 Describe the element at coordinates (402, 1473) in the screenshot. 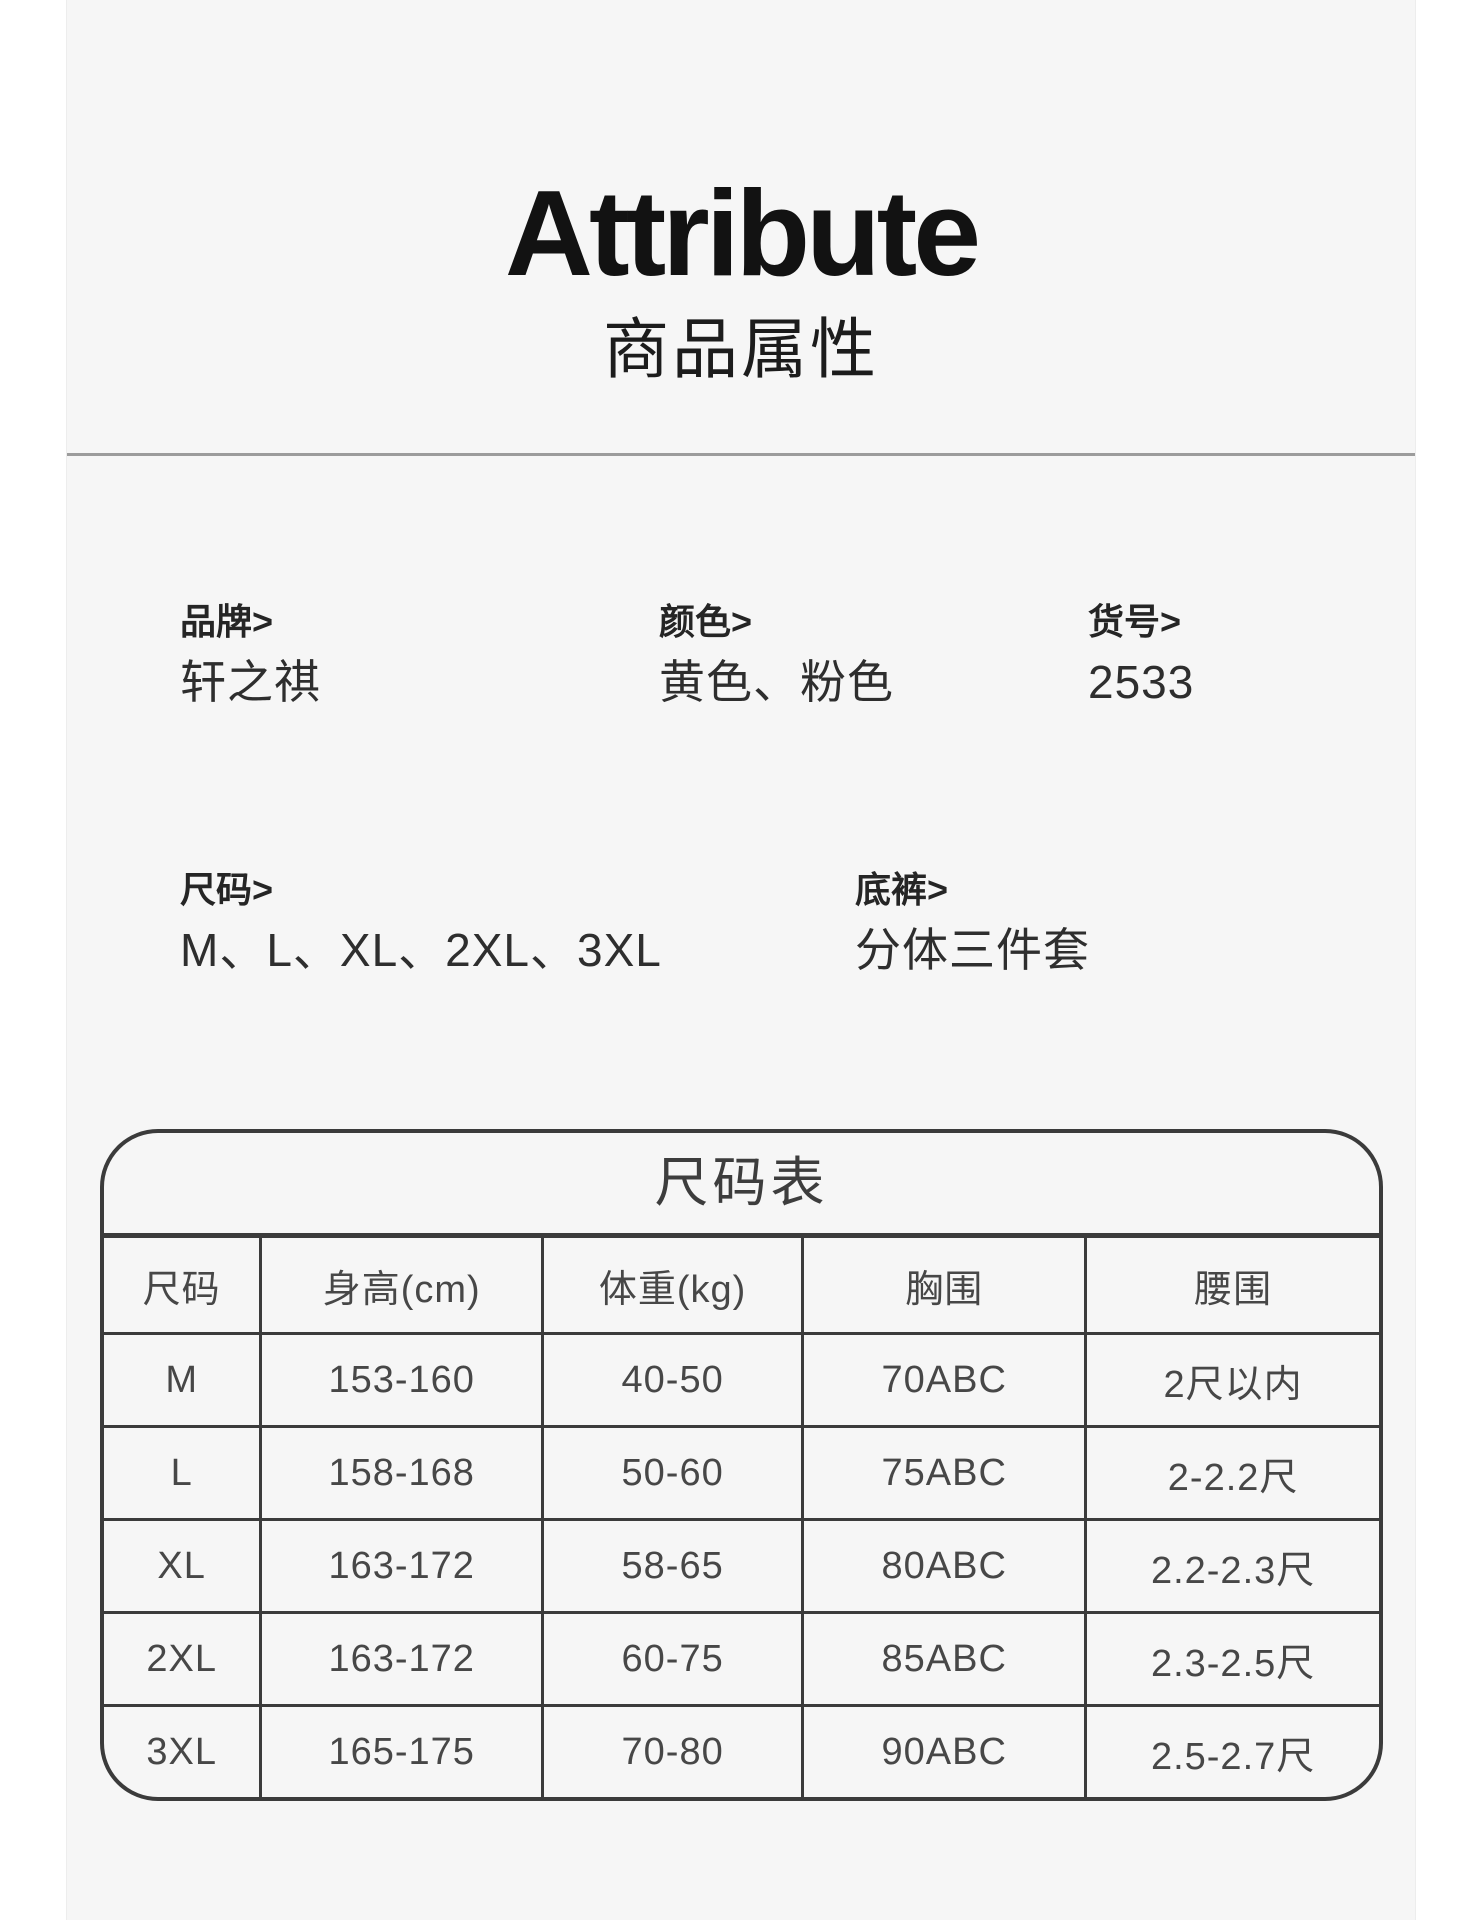

I see `cell-height: 158-168` at that location.